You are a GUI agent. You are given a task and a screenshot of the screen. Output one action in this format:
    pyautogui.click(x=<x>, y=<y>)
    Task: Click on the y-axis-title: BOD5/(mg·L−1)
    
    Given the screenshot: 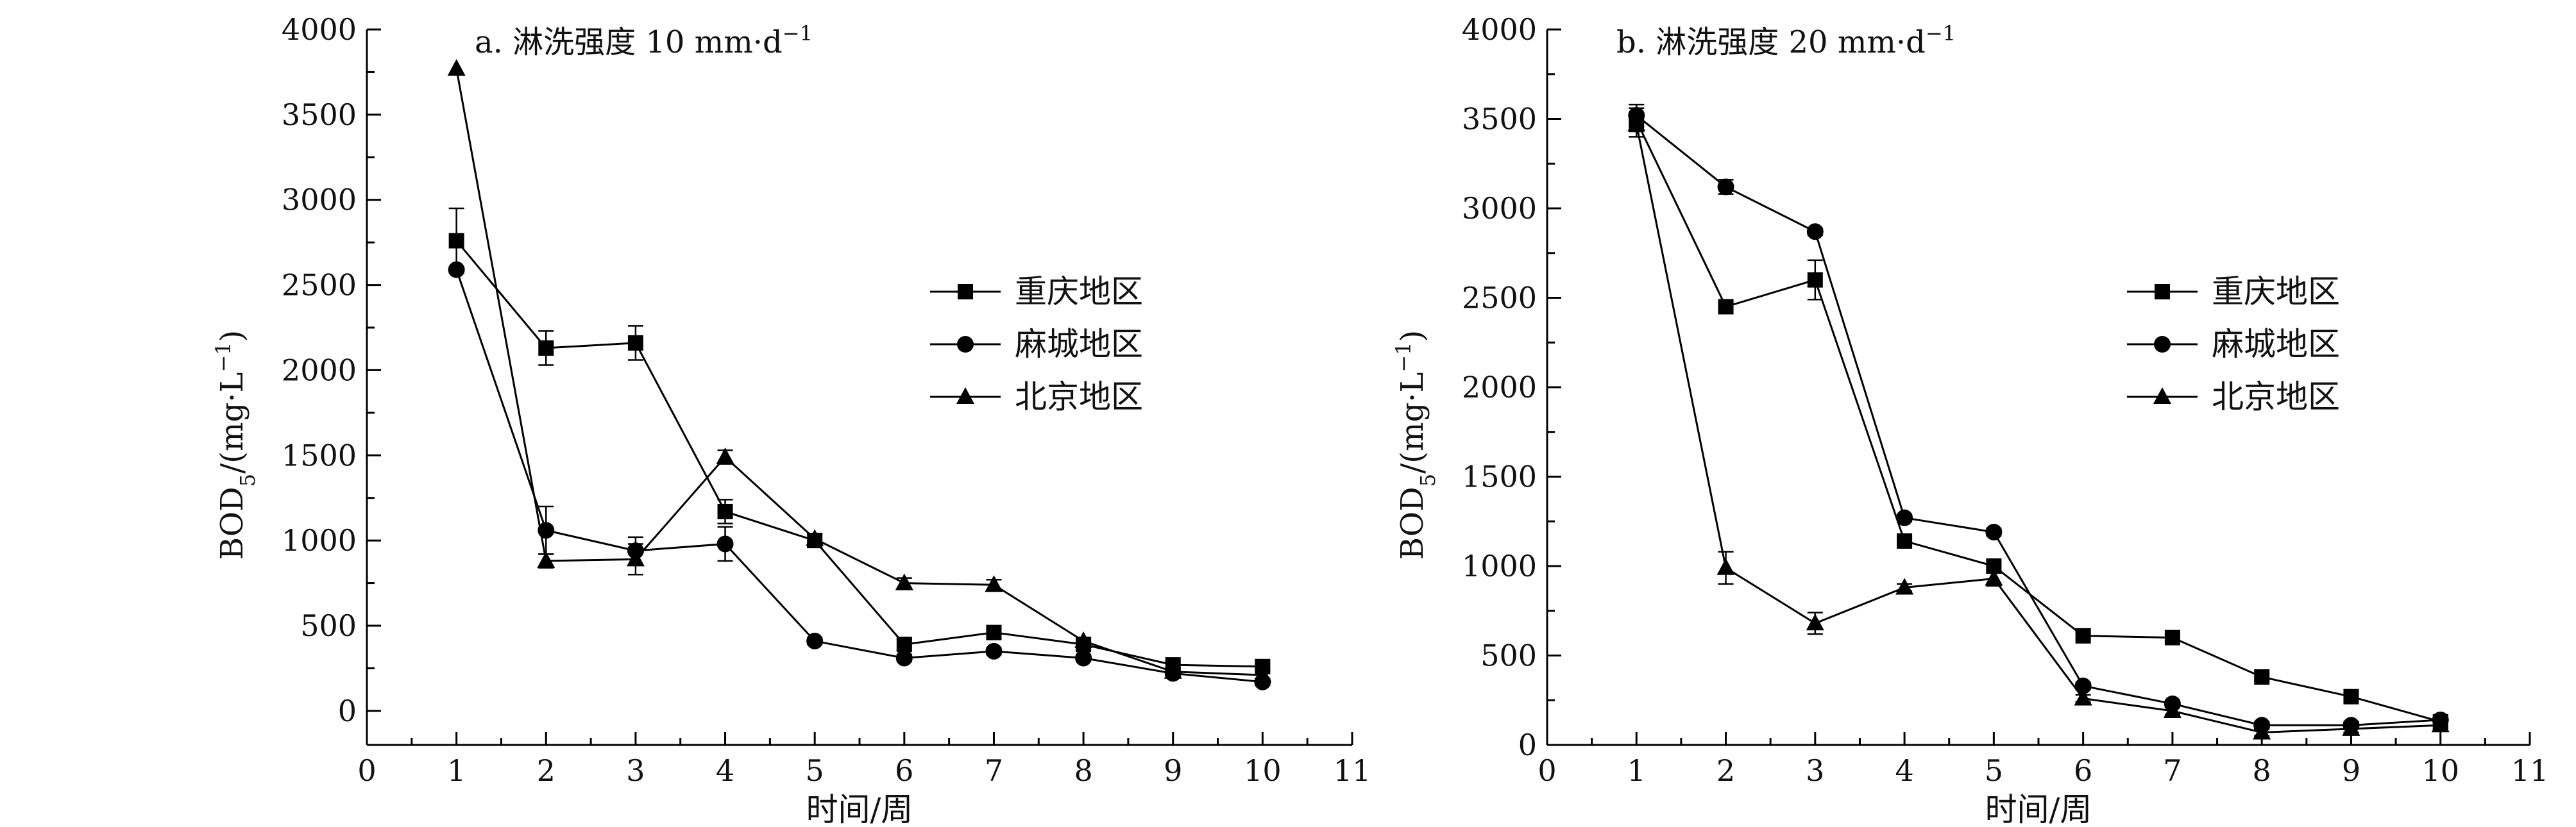 What is the action you would take?
    pyautogui.click(x=1415, y=445)
    